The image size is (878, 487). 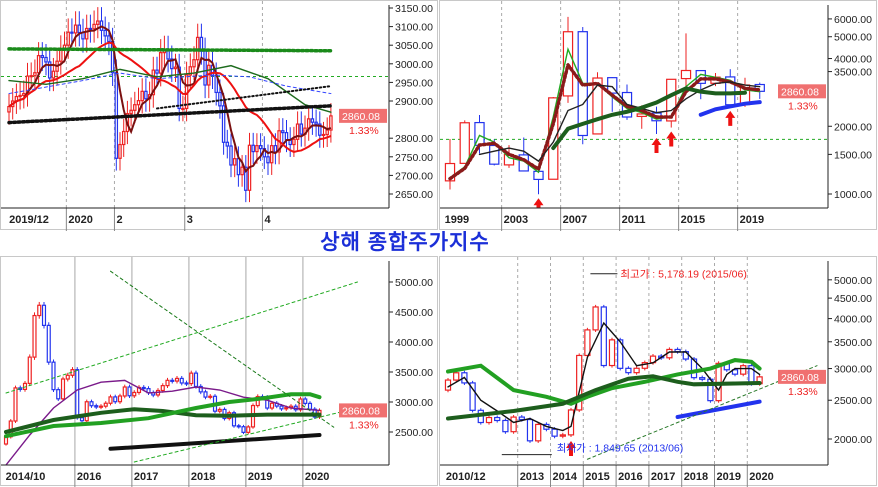 I want to click on ma-purple-line, so click(x=163, y=422).